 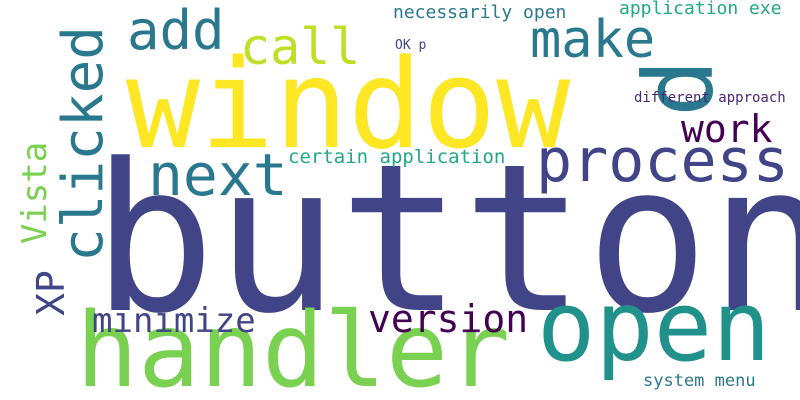 I want to click on word-ok-p: OK p, so click(x=411, y=45).